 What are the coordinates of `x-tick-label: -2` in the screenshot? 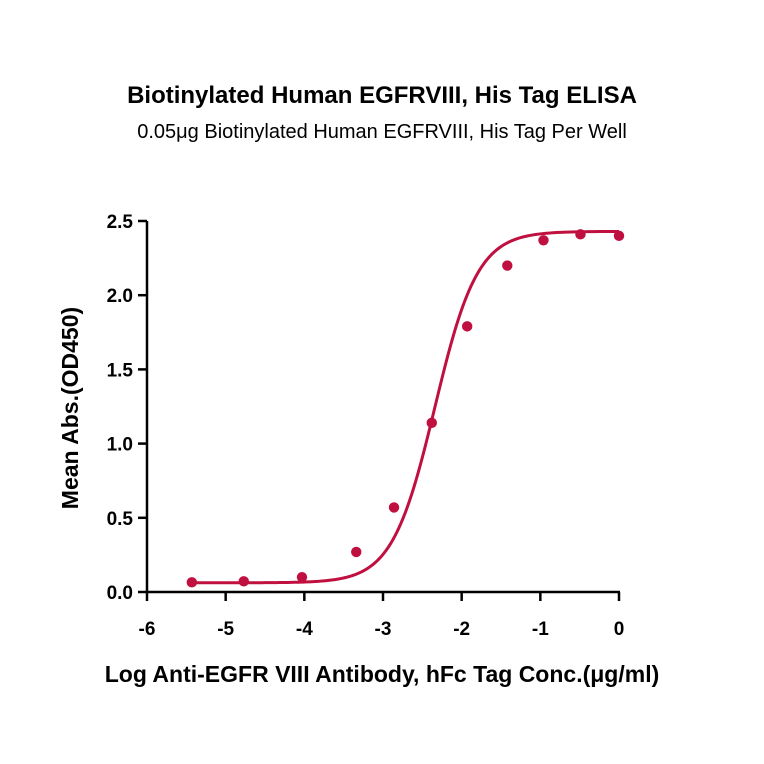 It's located at (461, 629).